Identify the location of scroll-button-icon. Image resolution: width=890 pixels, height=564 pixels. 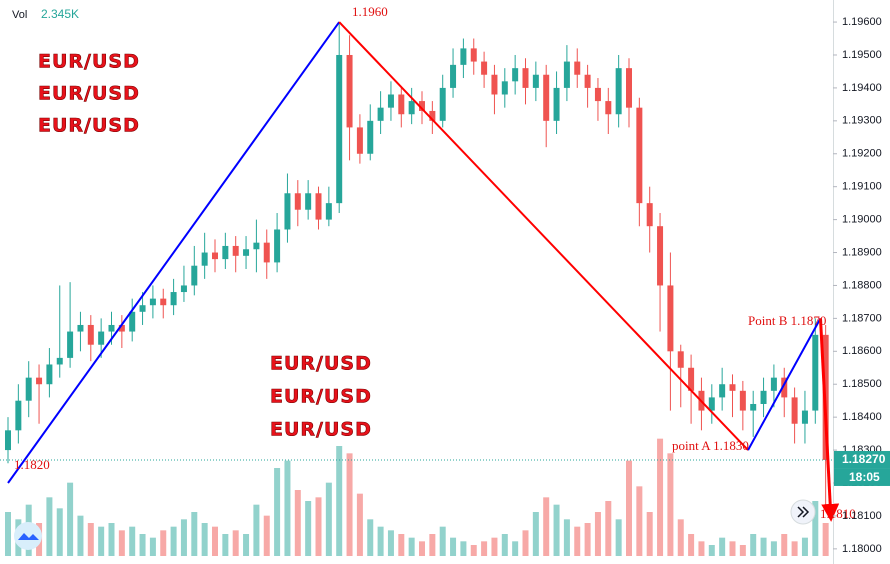
(803, 512).